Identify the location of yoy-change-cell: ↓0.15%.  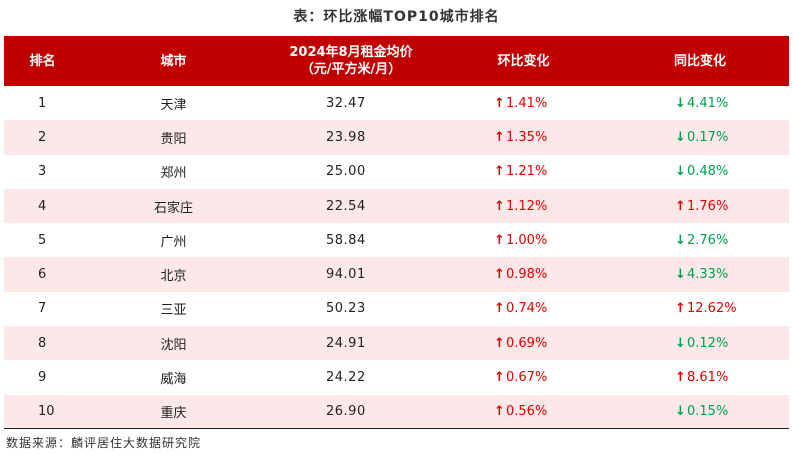
(700, 412).